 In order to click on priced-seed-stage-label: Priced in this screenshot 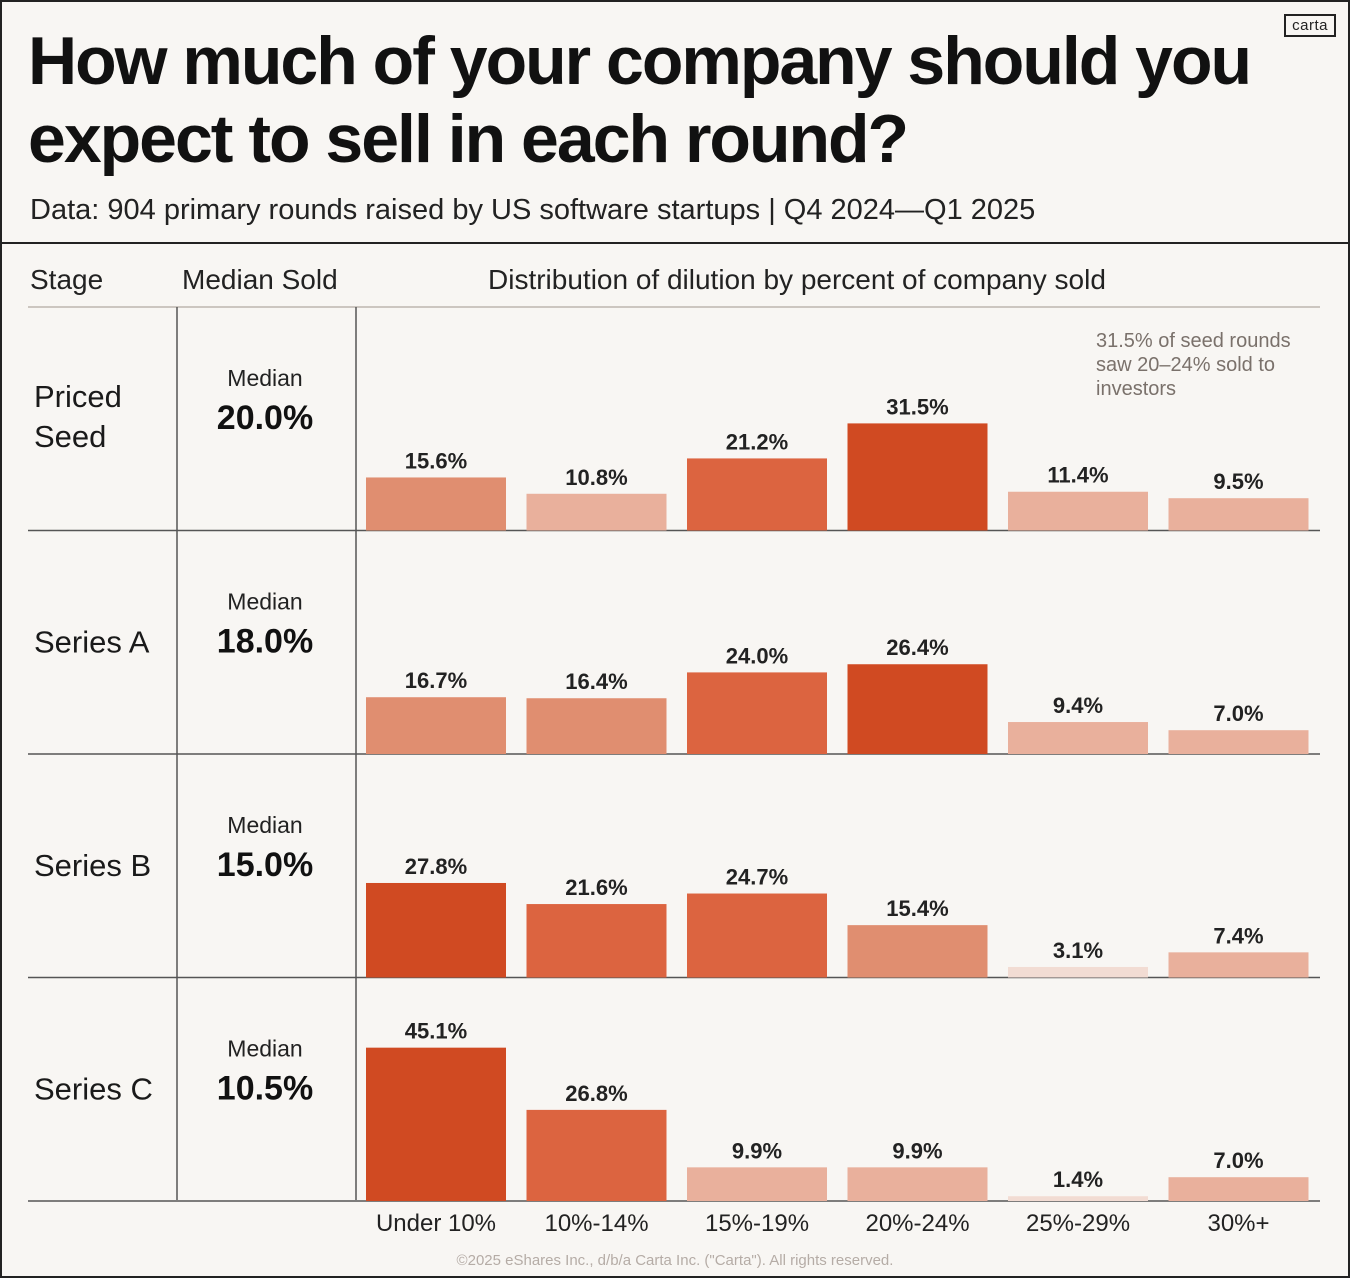, I will do `click(78, 396)`.